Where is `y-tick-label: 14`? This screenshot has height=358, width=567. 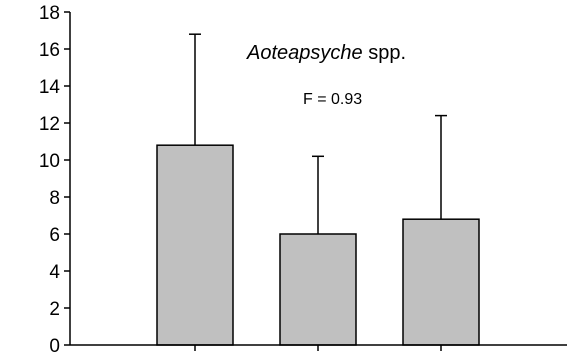
y-tick-label: 14 is located at coordinates (50, 87).